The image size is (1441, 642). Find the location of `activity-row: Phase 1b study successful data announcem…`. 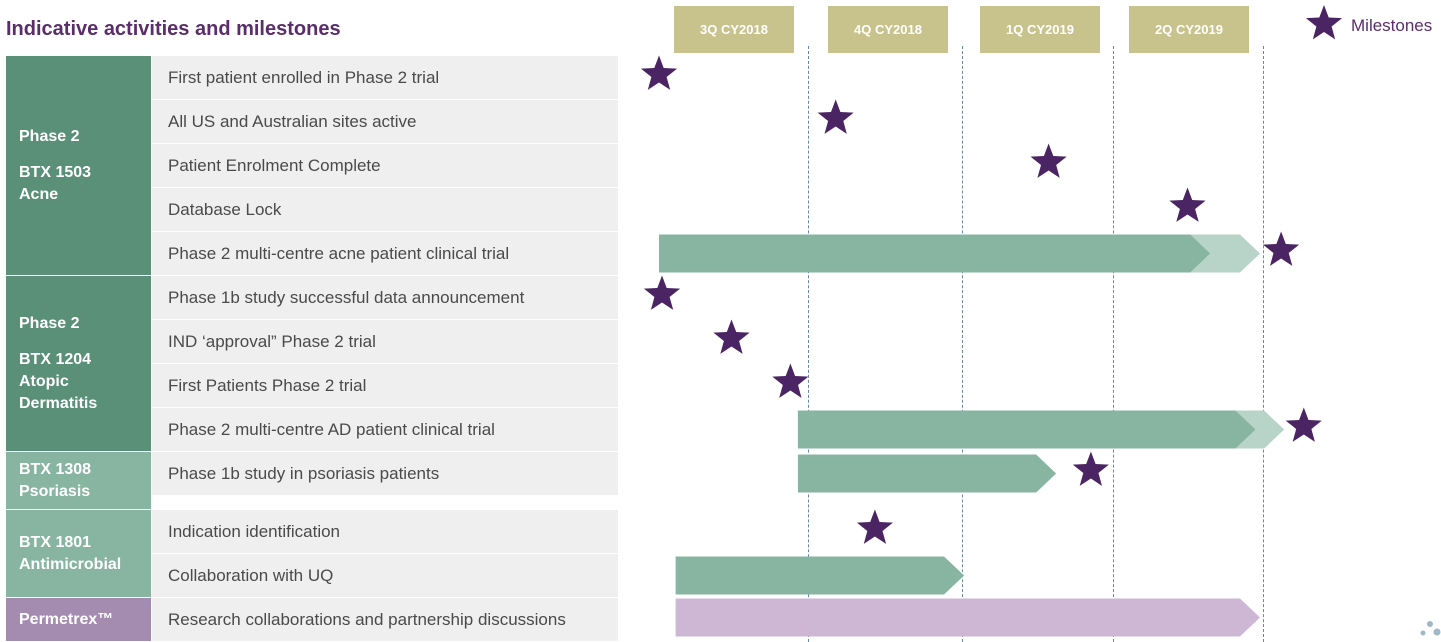

activity-row: Phase 1b study successful data announcem… is located at coordinates (385, 297).